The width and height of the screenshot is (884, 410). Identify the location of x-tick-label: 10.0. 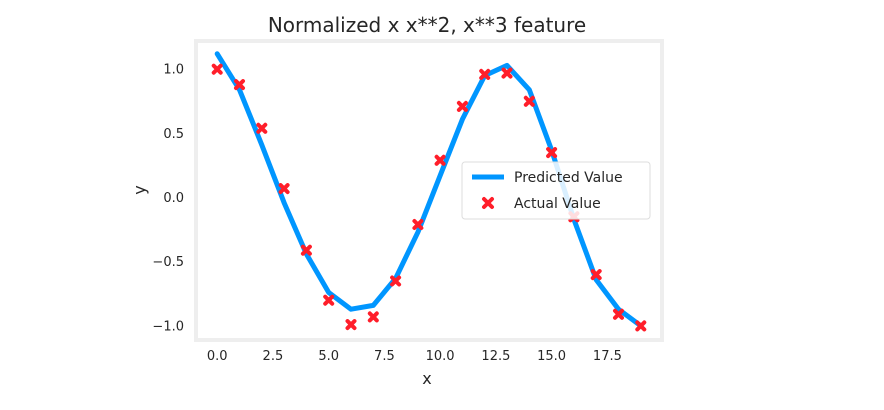
(440, 356).